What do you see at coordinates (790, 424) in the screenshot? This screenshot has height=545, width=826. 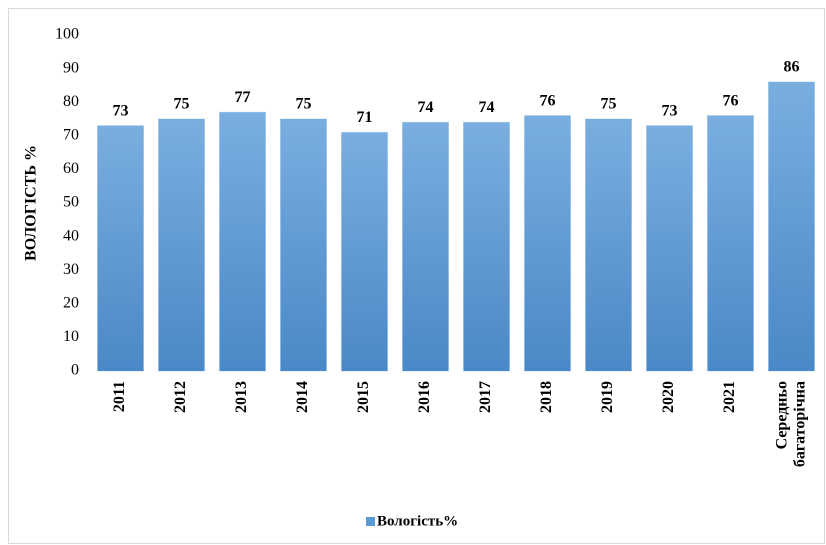 I see `x-tick-label: Середньобагаторічна` at bounding box center [790, 424].